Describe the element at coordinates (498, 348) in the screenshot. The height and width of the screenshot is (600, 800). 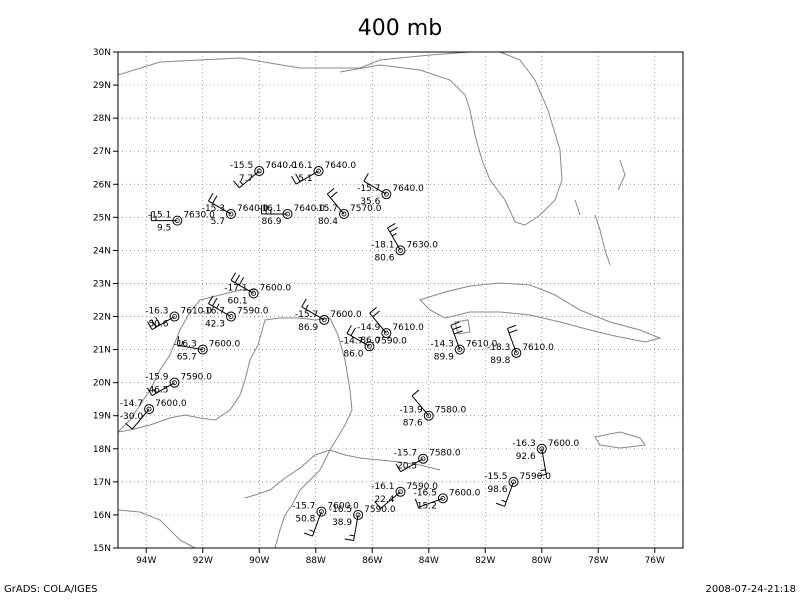
I see `station-temp-label: -18.3` at that location.